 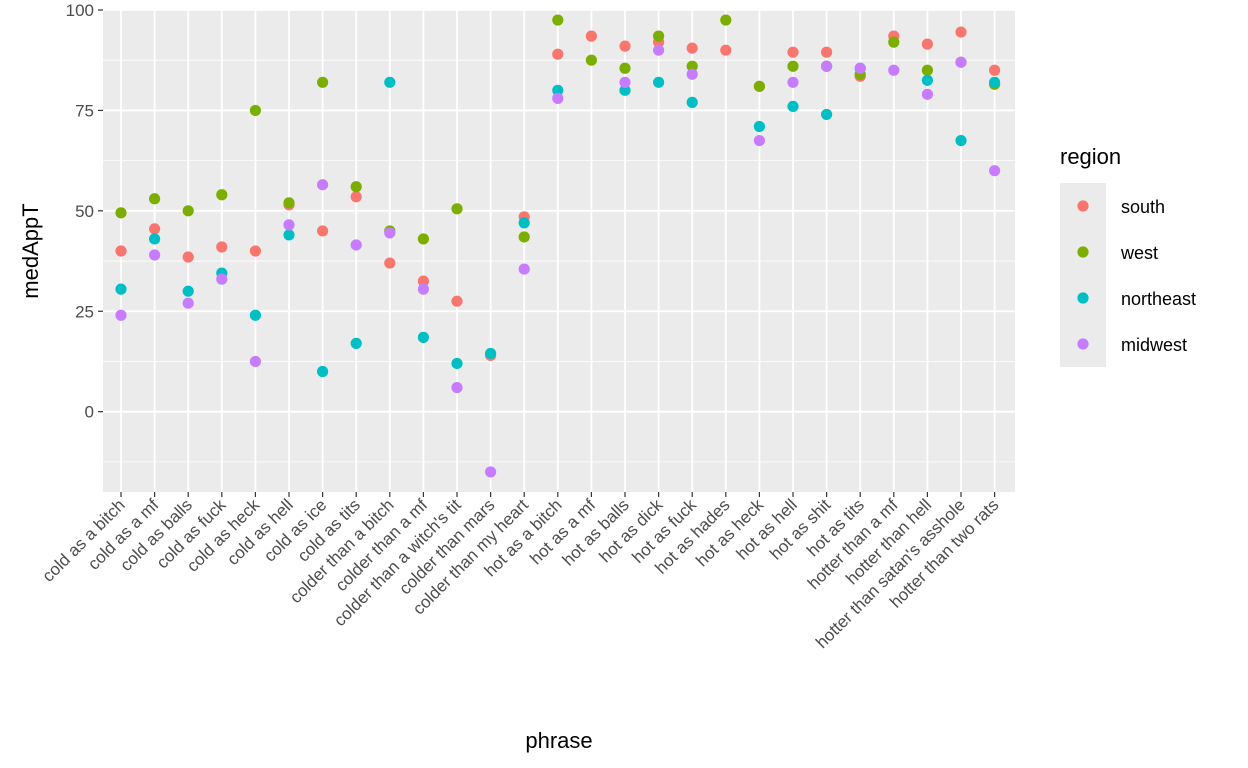 I want to click on legend-items: south west northeast midwest, so click(x=1136, y=276).